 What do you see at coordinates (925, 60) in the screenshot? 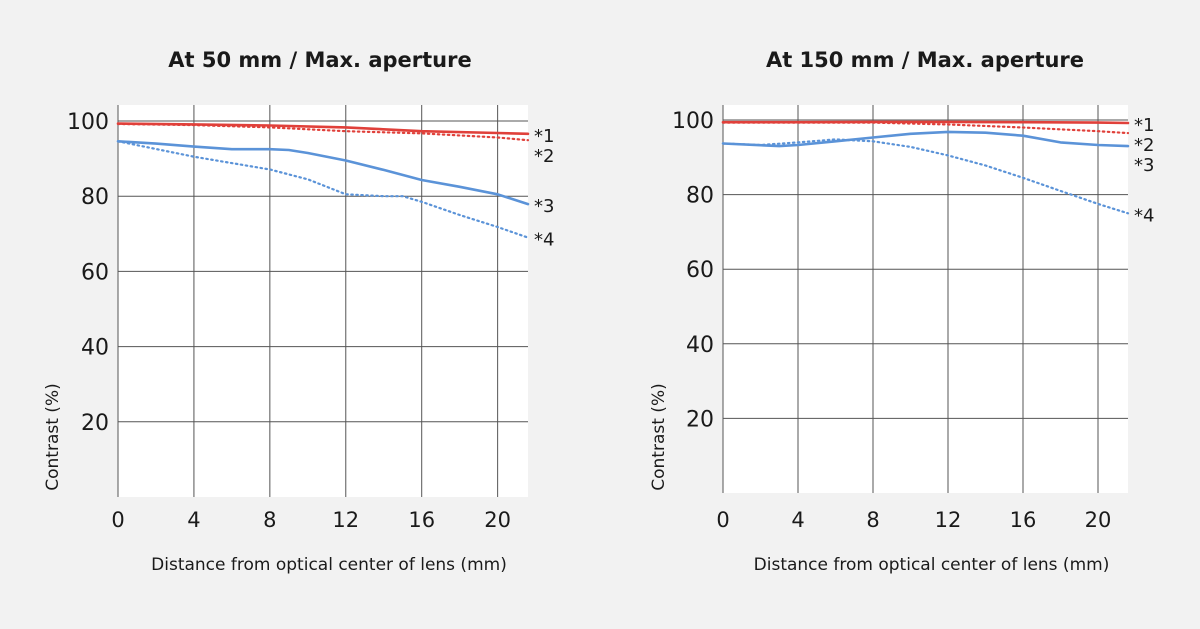
I see `chart-title: At 150 mm / Max. aperture` at bounding box center [925, 60].